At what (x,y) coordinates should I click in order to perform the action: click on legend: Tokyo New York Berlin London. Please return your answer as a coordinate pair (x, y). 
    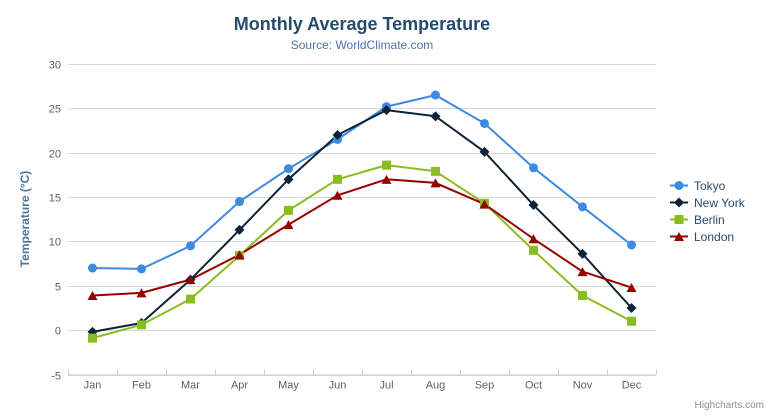
    Looking at the image, I should click on (707, 211).